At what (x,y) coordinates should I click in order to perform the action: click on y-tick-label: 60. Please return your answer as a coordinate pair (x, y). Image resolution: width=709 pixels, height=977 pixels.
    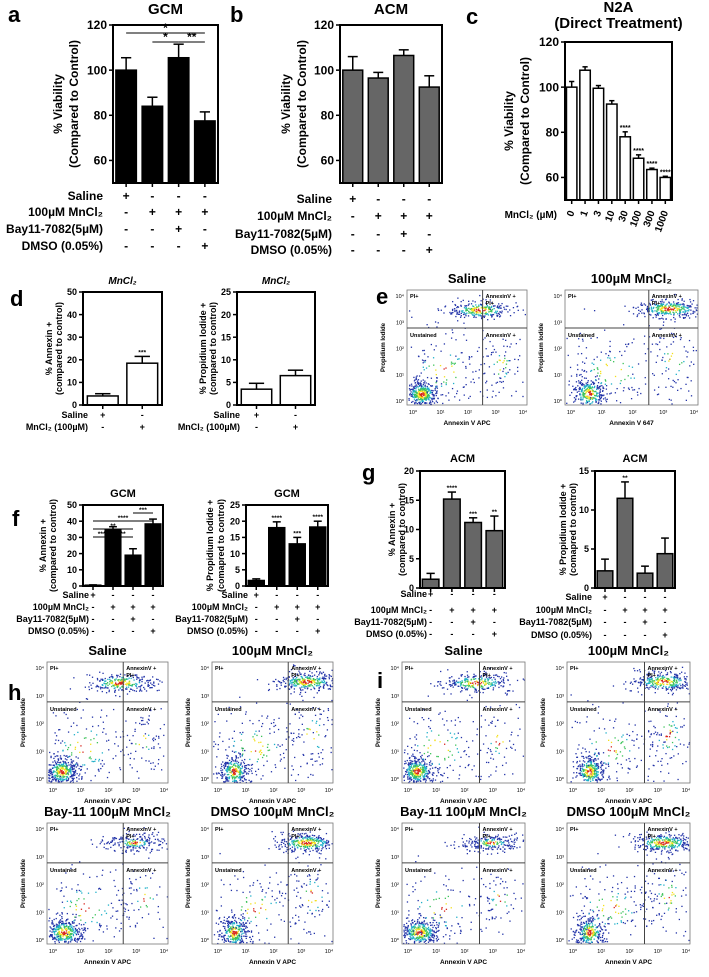
    Looking at the image, I should click on (328, 161).